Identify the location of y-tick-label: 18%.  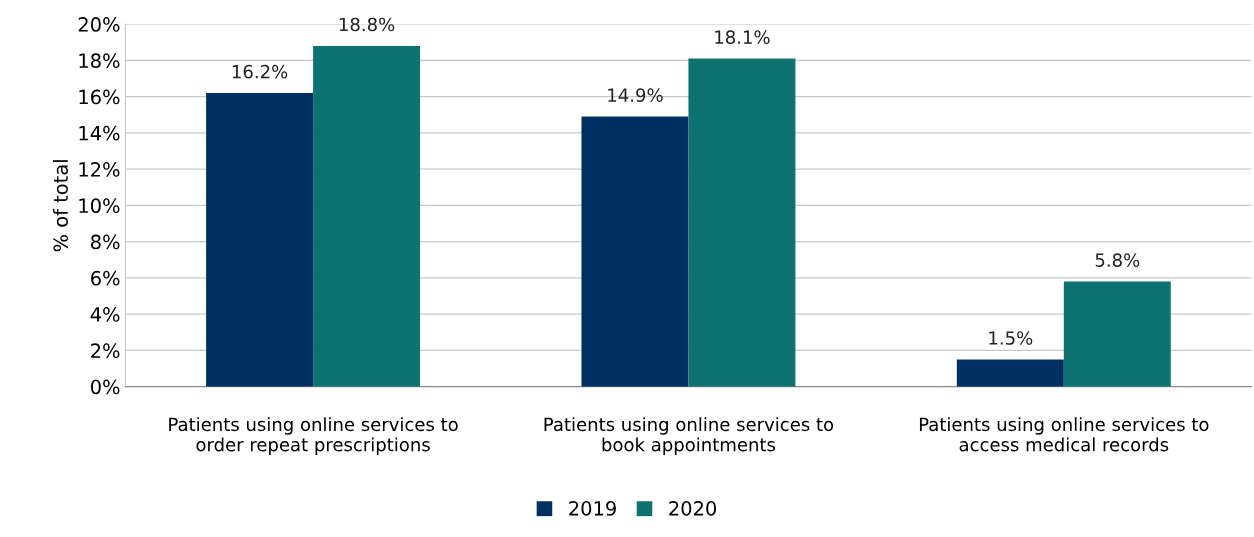
(99, 61).